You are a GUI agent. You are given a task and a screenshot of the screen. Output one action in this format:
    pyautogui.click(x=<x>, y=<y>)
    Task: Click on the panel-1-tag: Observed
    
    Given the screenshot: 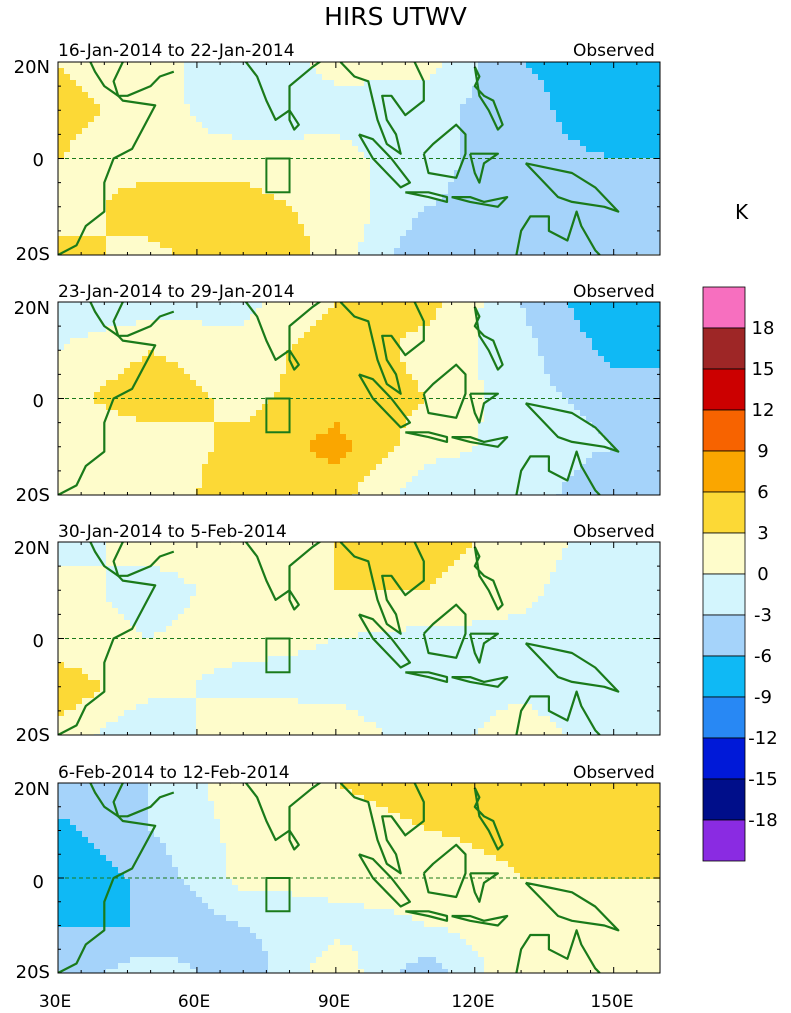 What is the action you would take?
    pyautogui.click(x=614, y=51)
    